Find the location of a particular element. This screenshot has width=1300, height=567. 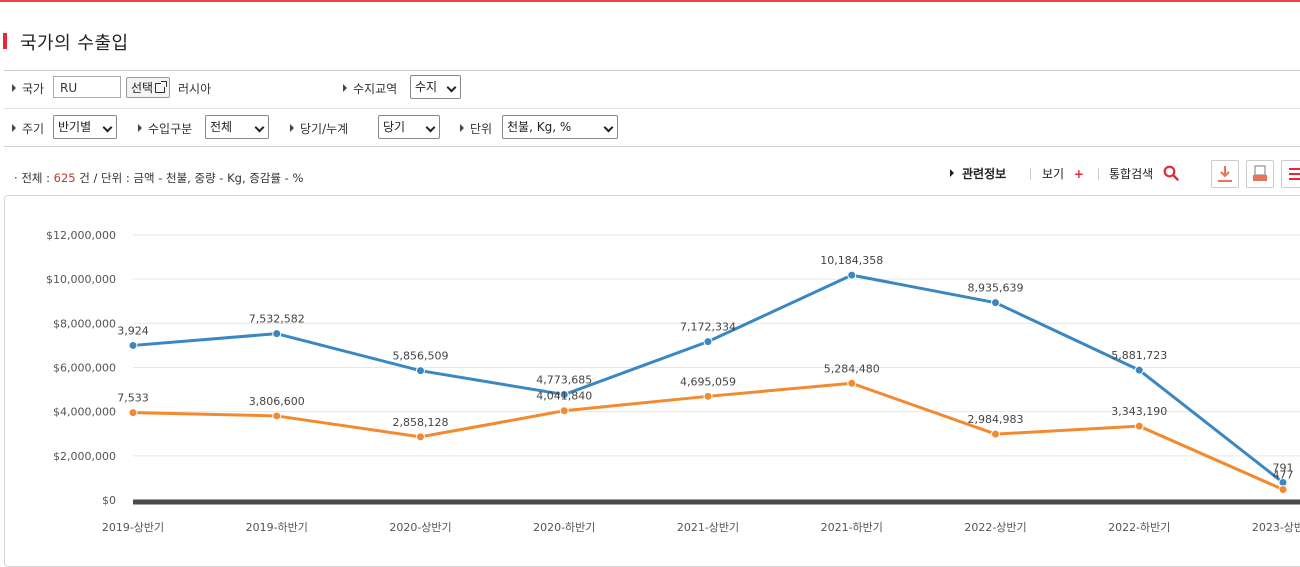

print-button is located at coordinates (1260, 174).